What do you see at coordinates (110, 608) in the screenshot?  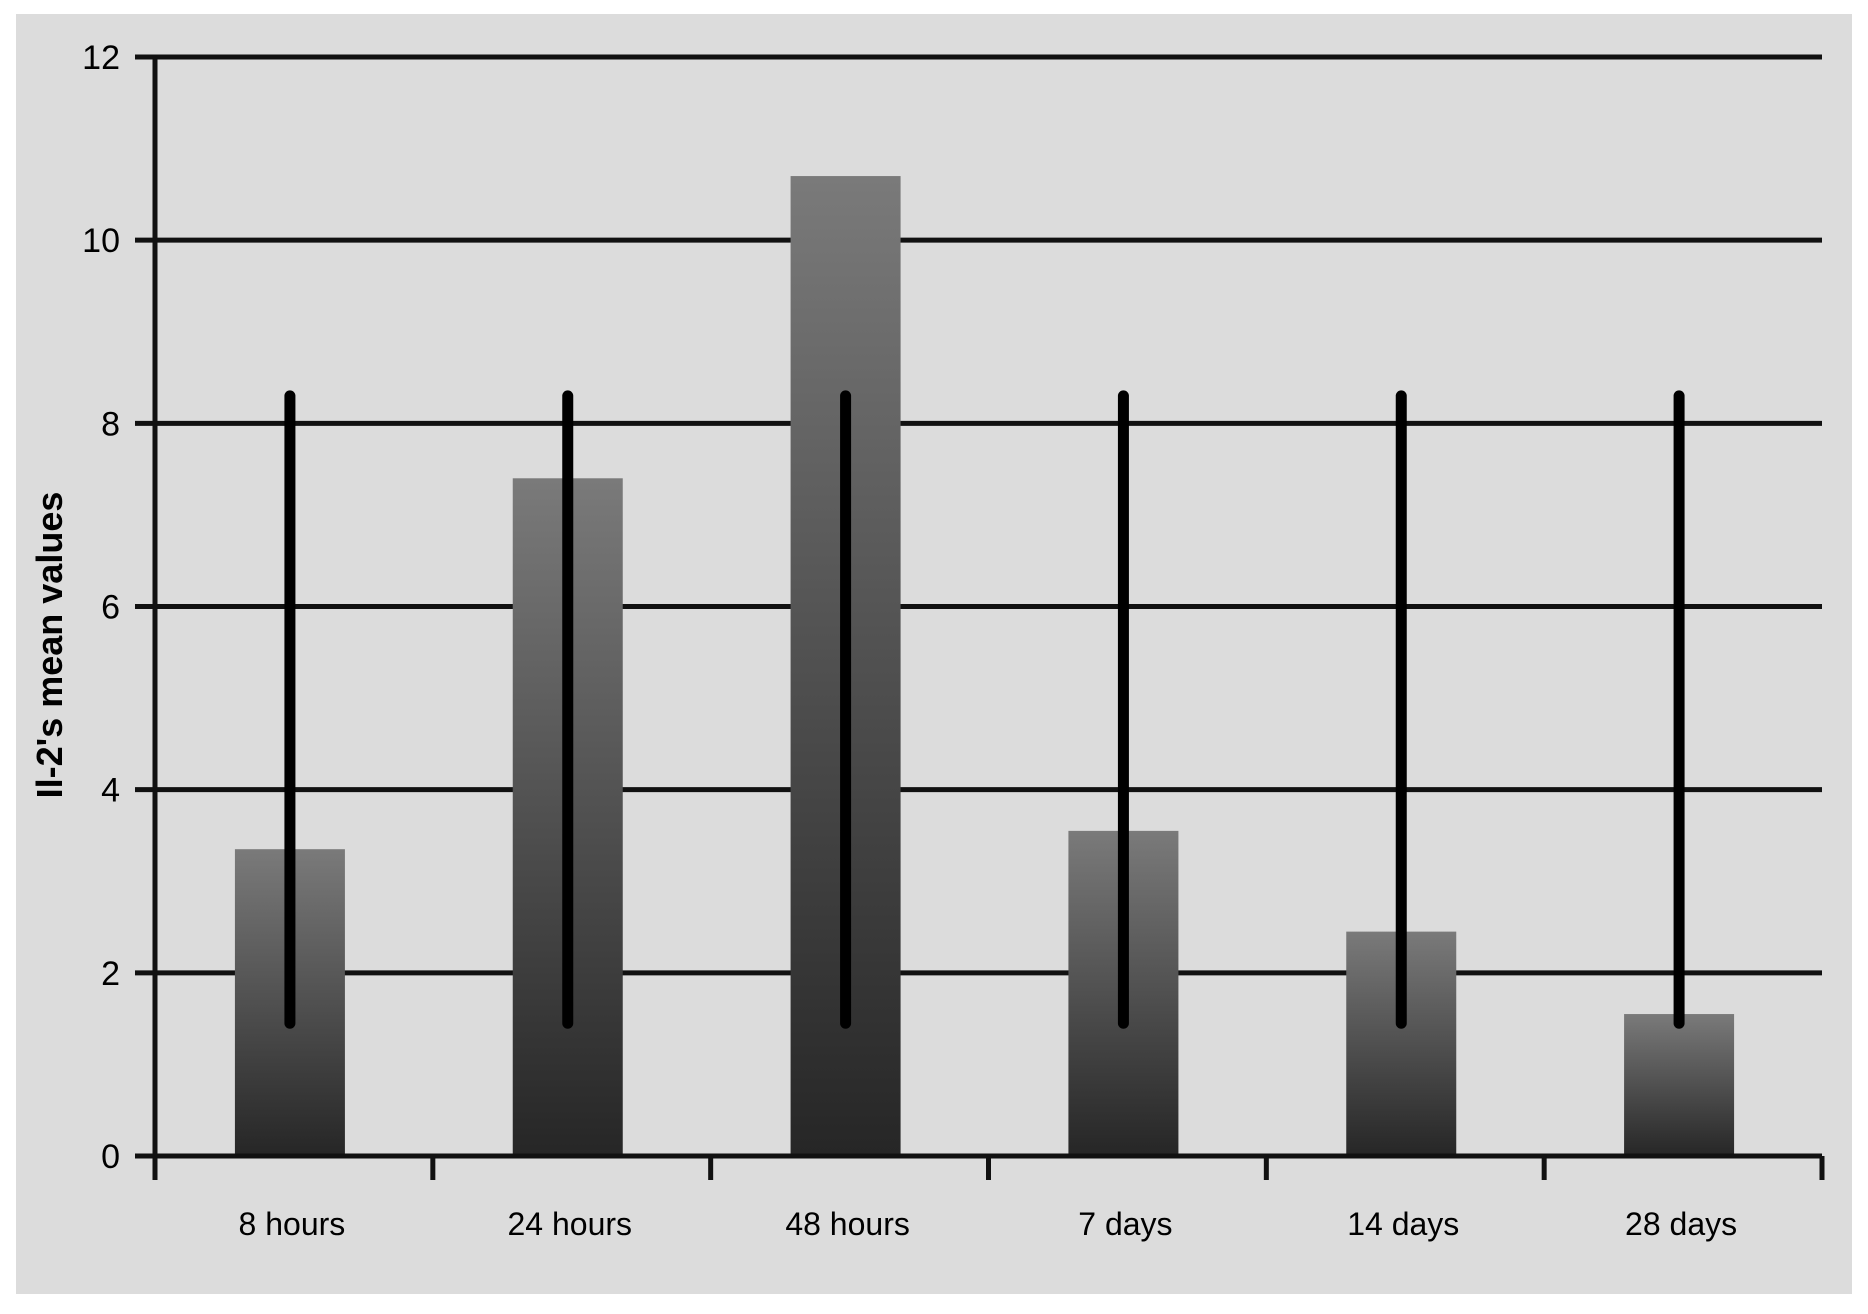 I see `y-tick-label: 6` at bounding box center [110, 608].